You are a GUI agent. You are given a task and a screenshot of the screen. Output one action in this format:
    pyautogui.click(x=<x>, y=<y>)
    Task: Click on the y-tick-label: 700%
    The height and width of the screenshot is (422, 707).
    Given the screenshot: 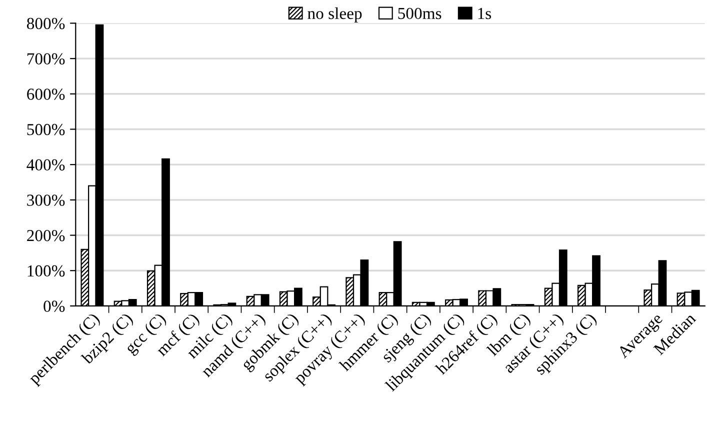 What is the action you would take?
    pyautogui.click(x=46, y=59)
    